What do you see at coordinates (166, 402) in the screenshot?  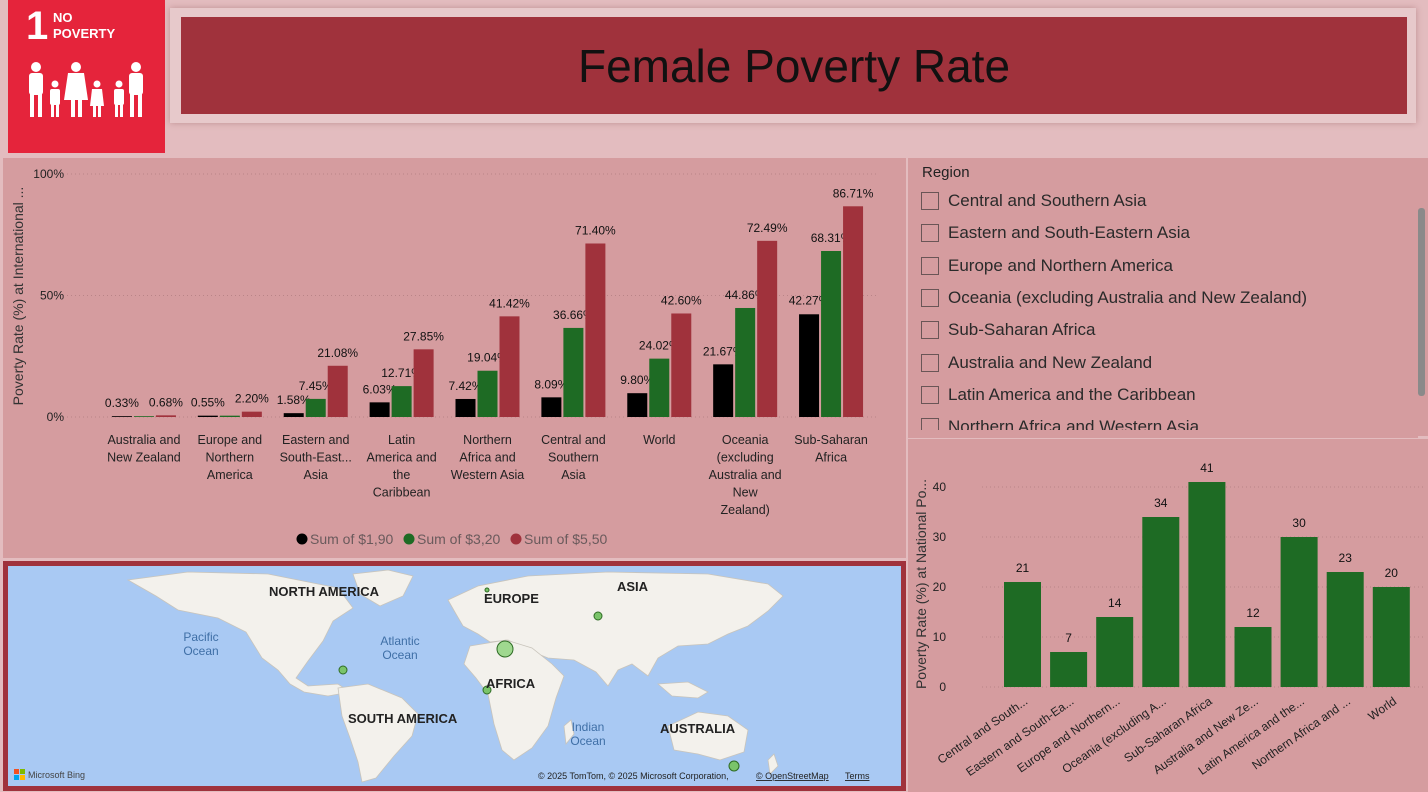 I see `data-label: 0.68%` at bounding box center [166, 402].